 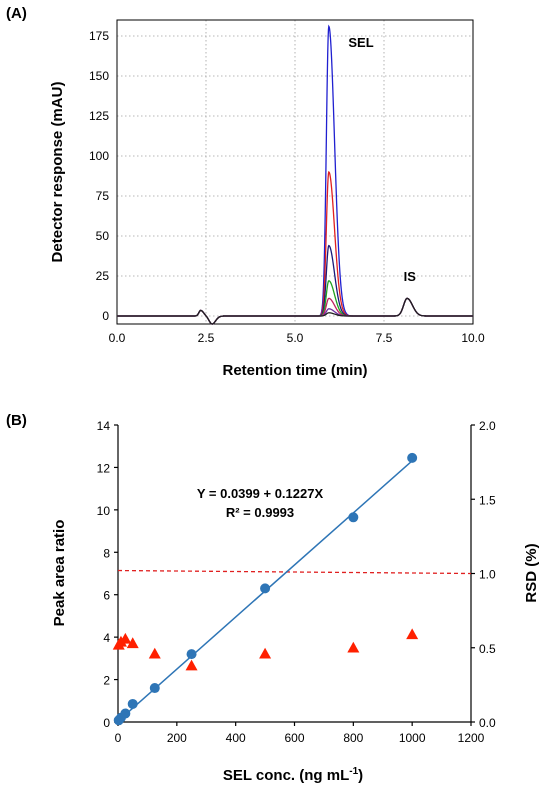 I want to click on panel-a-y-tick-label: 100, so click(x=99, y=156).